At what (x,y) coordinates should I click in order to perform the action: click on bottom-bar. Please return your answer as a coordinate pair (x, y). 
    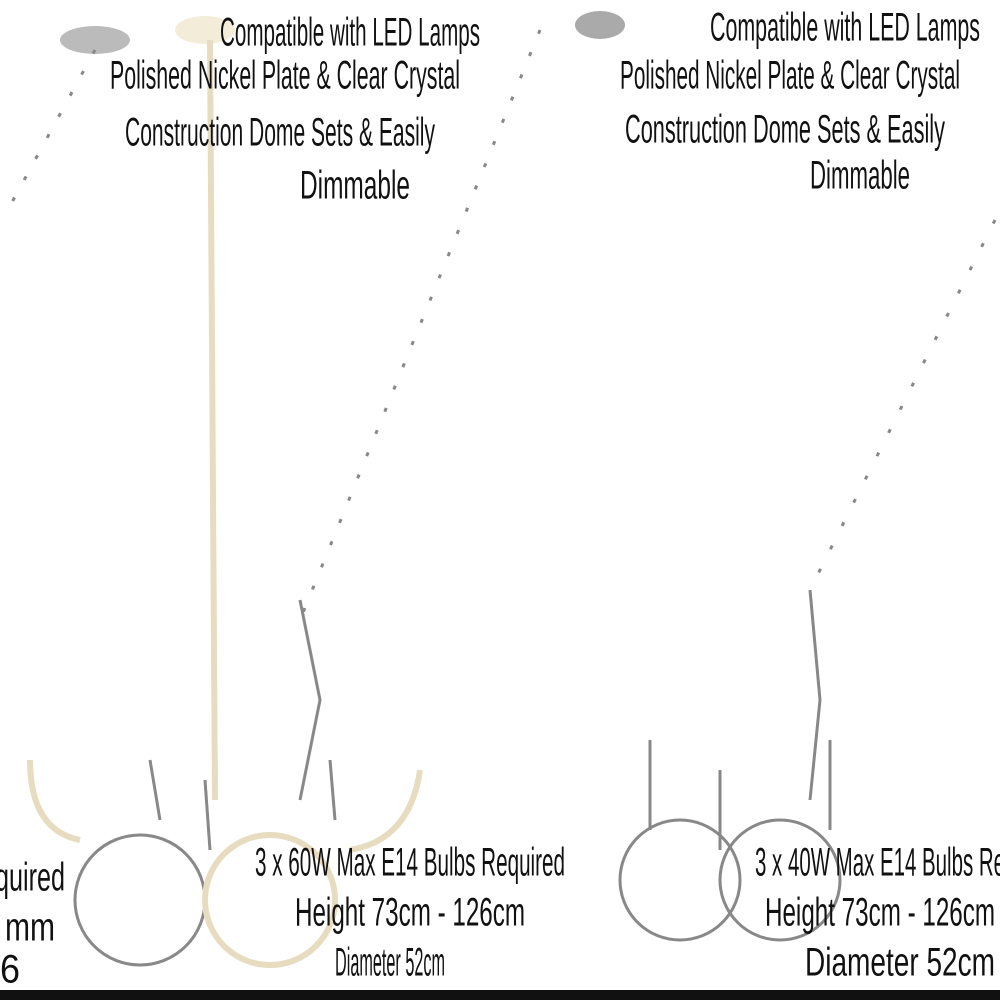
    Looking at the image, I should click on (500, 995).